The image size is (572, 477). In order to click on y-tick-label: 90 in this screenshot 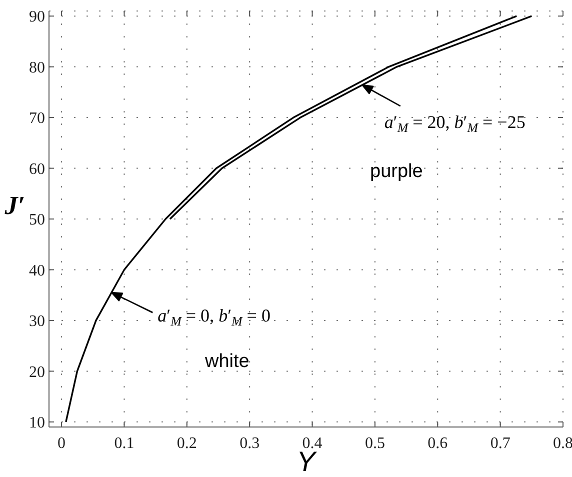, I will do `click(37, 17)`.